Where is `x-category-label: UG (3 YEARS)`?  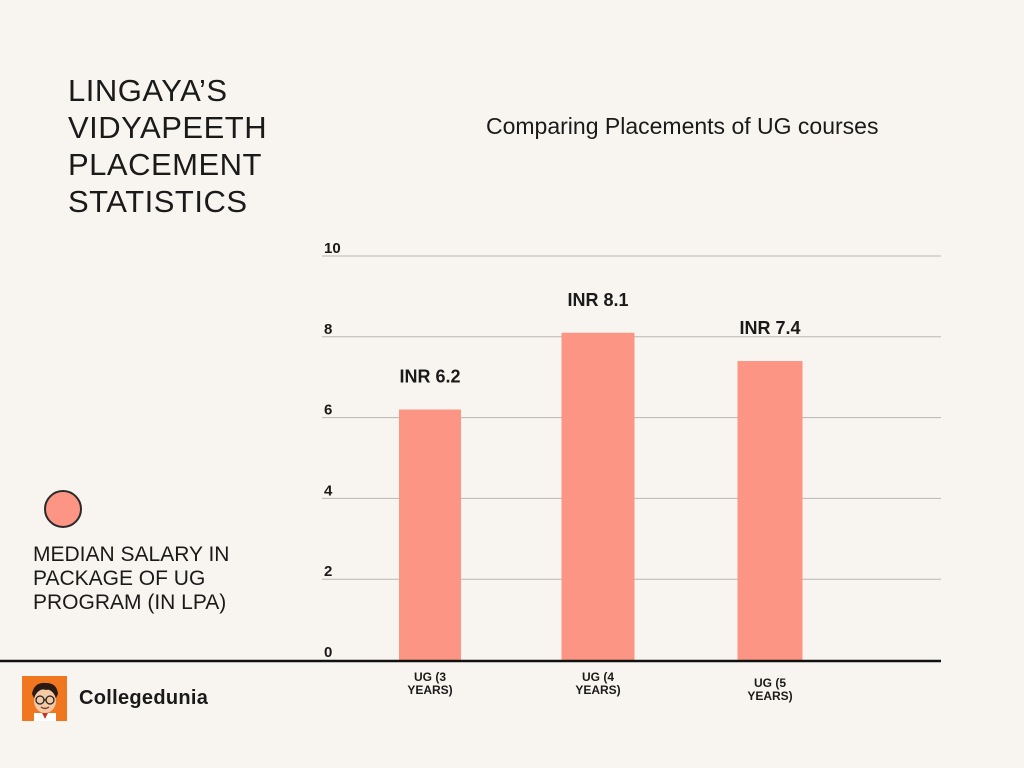 x-category-label: UG (3 YEARS) is located at coordinates (429, 683).